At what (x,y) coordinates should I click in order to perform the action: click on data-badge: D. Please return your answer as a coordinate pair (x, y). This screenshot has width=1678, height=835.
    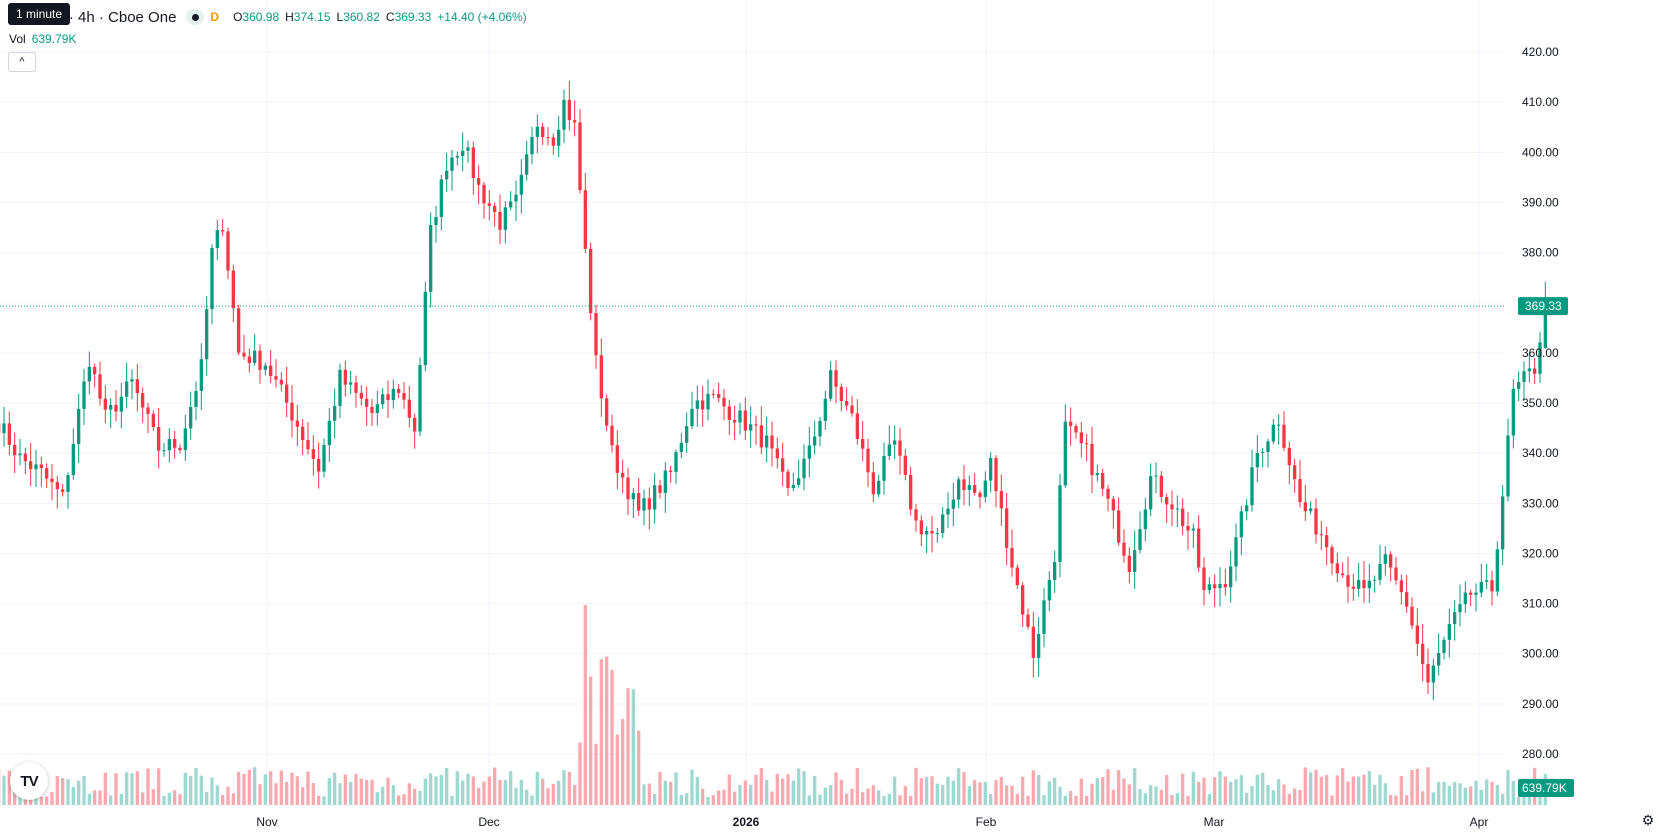
    Looking at the image, I should click on (215, 17).